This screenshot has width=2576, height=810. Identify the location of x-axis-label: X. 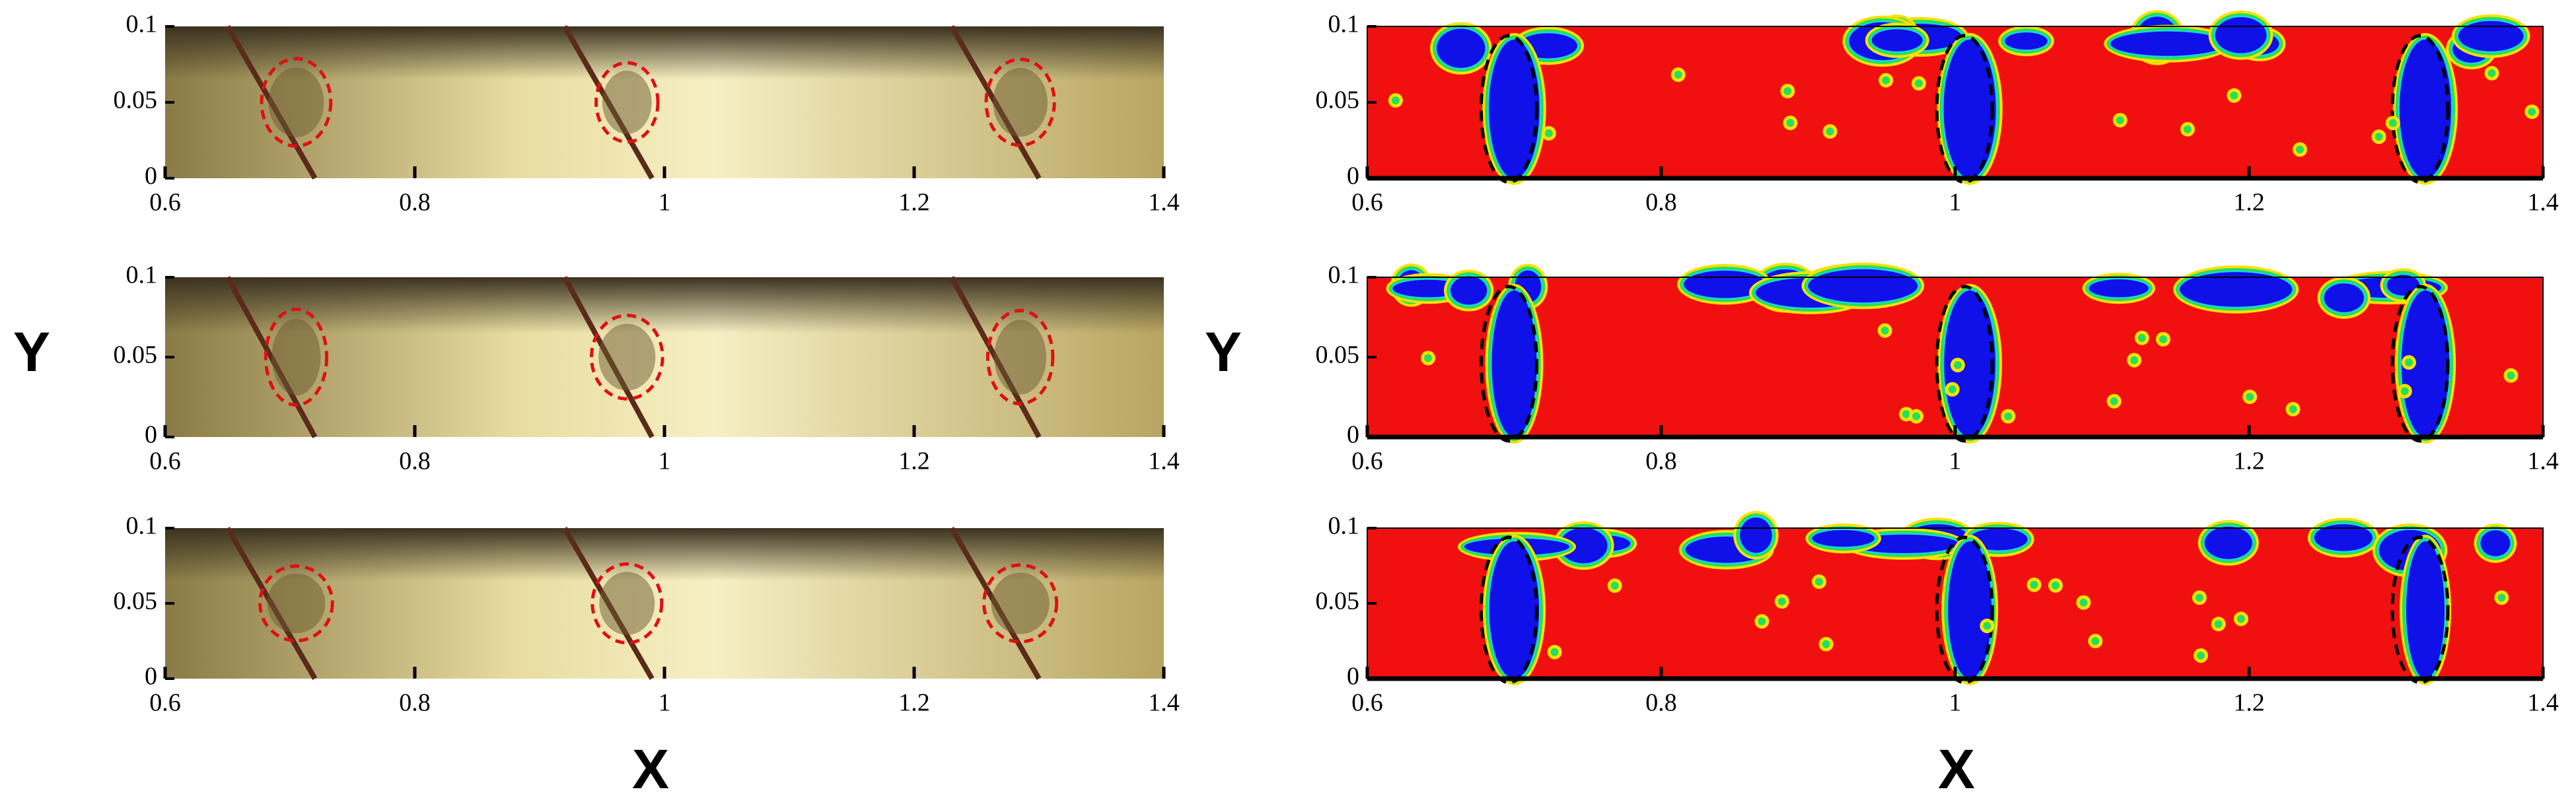
(650, 769).